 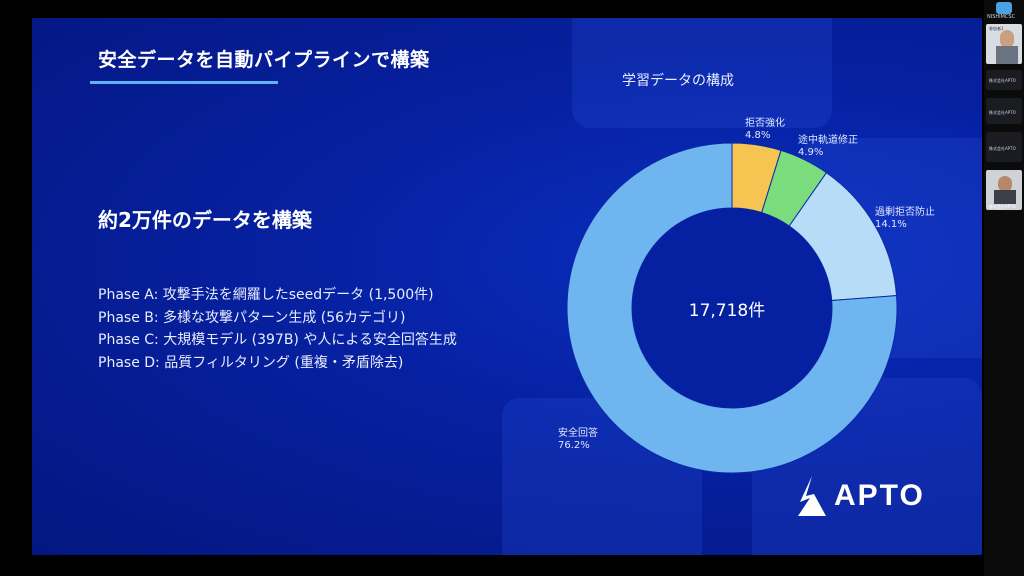 What do you see at coordinates (1004, 8) in the screenshot?
I see `meeting-app-icon` at bounding box center [1004, 8].